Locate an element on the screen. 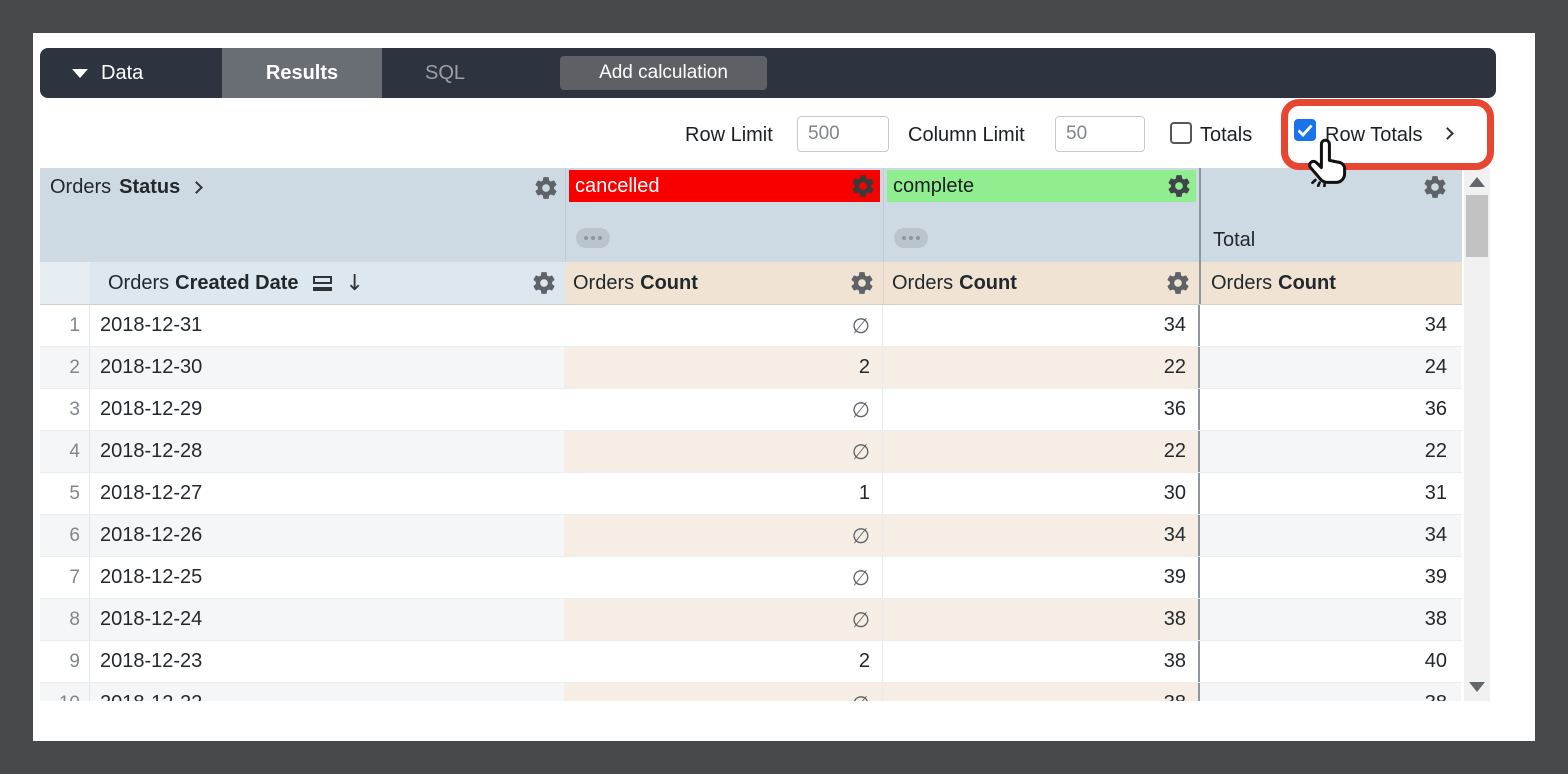 The width and height of the screenshot is (1568, 774). row-totals-checkbox is located at coordinates (1305, 130).